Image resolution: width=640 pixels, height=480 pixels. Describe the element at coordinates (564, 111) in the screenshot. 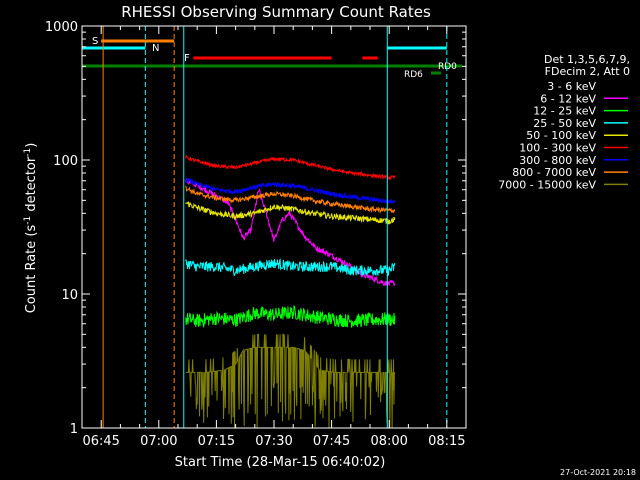

I see `legend-entry-2: 12 - 25 keV` at that location.